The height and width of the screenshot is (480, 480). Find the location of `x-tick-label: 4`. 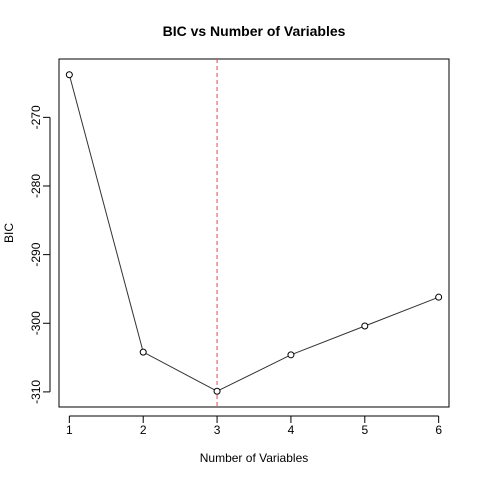

x-tick-label: 4 is located at coordinates (291, 430).